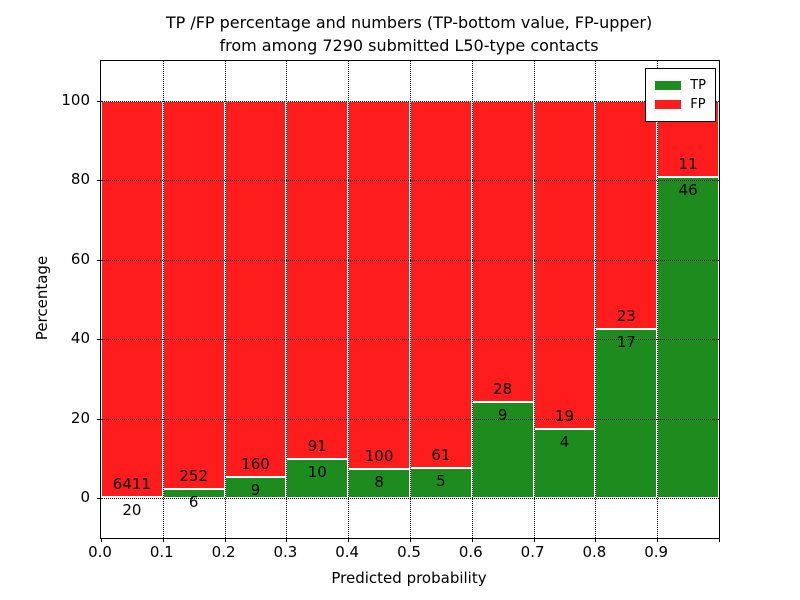  I want to click on fp-count-label: 160, so click(255, 464).